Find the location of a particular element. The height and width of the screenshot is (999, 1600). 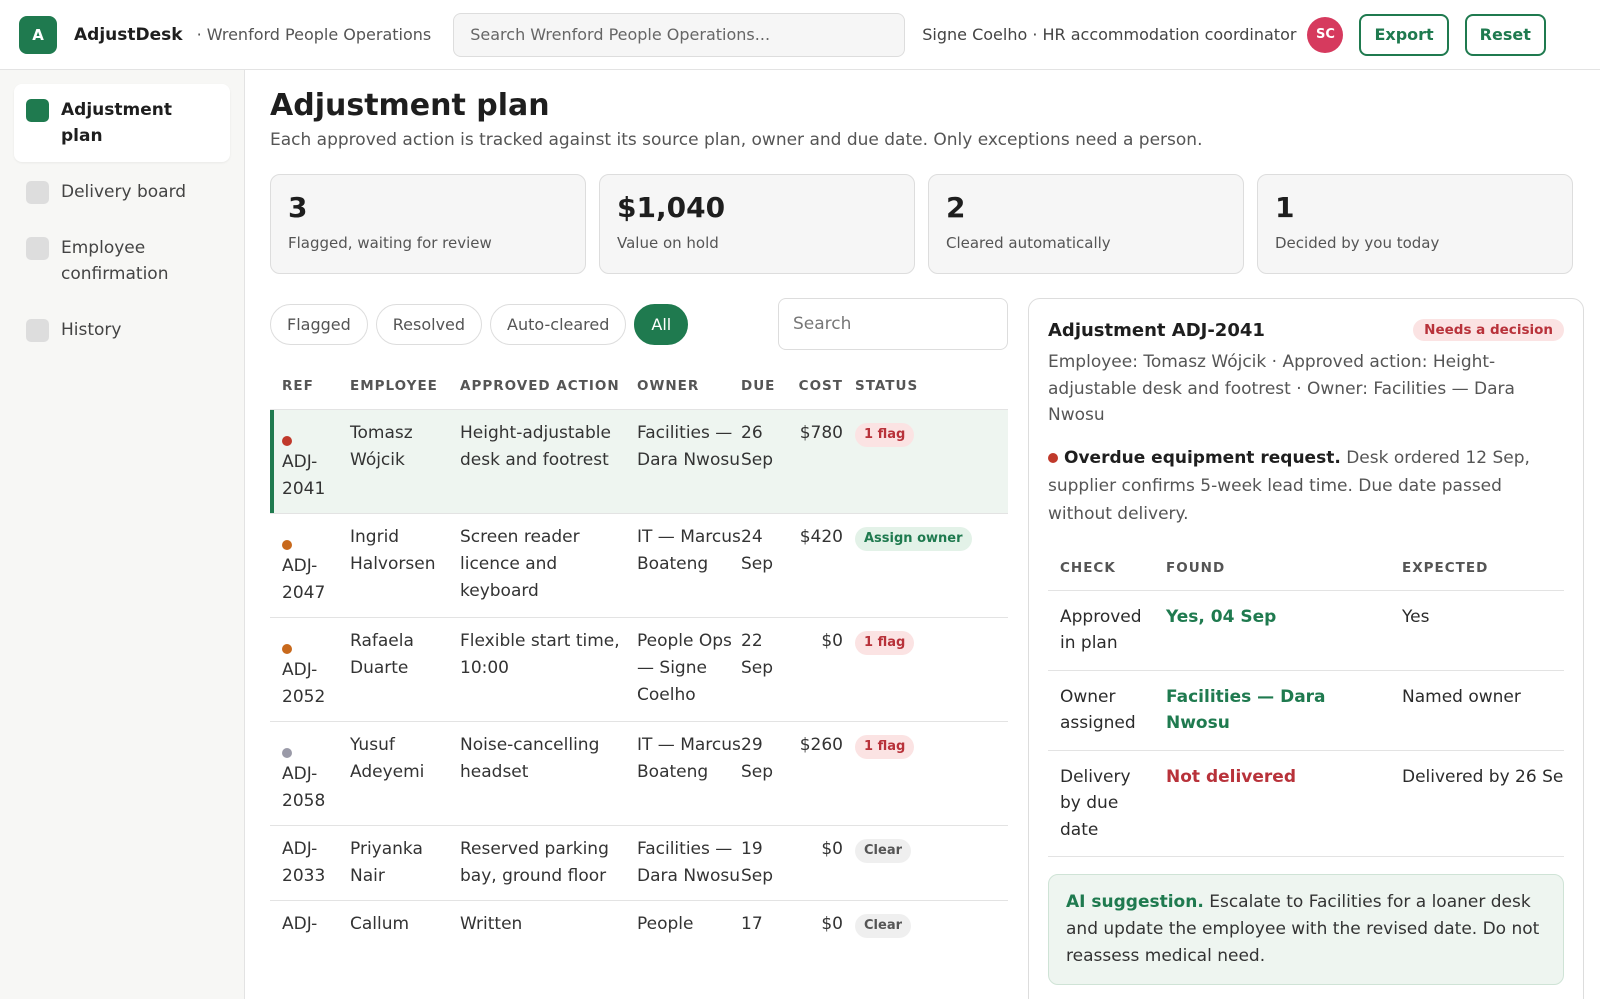

logo: A is located at coordinates (38, 34).